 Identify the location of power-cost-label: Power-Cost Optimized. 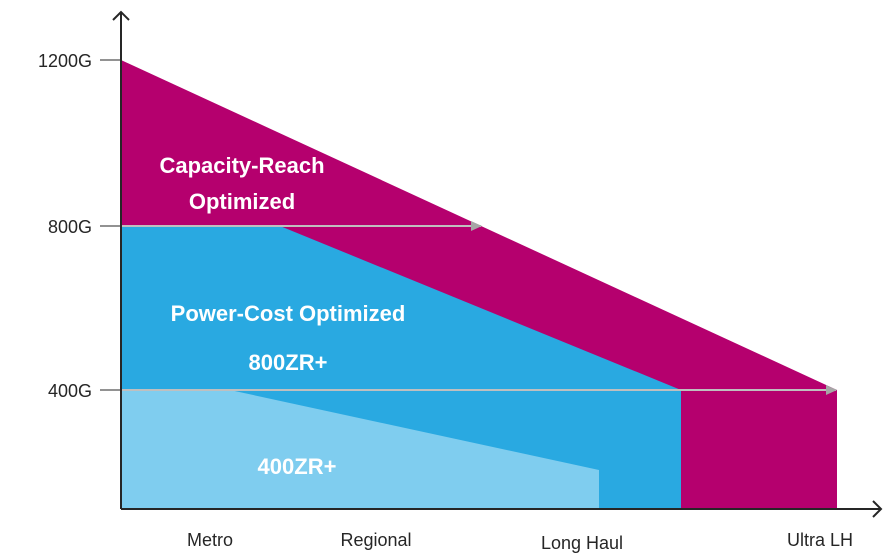
(288, 313).